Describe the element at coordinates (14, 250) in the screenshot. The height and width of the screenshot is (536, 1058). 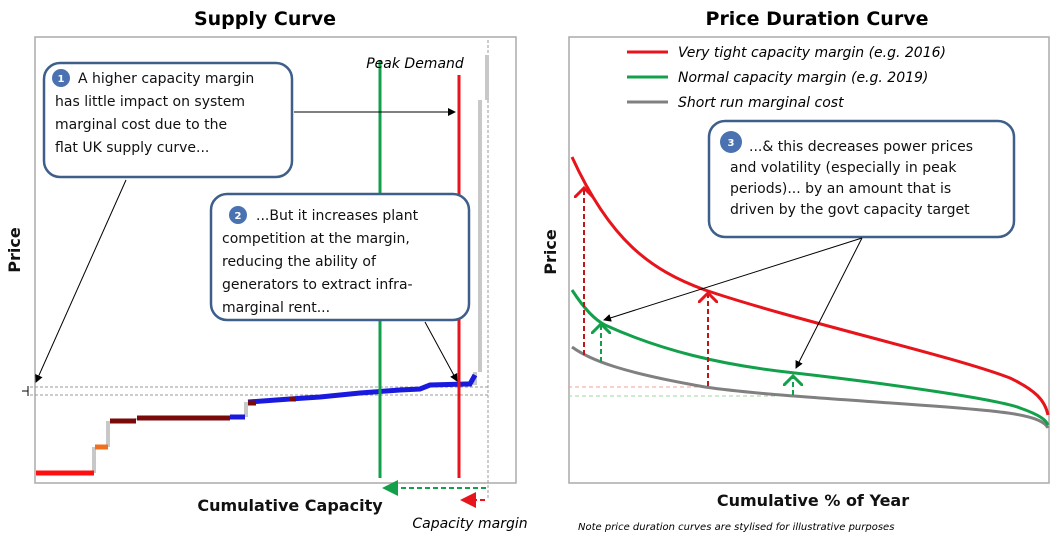
I see `supply-ylabel: Price` at that location.